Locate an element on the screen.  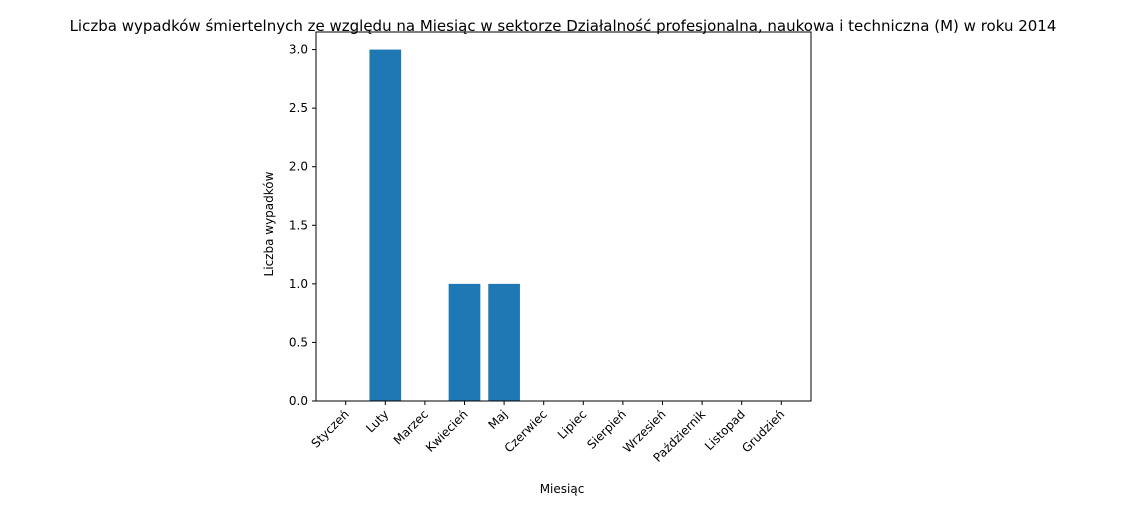
plot-area is located at coordinates (444, 225).